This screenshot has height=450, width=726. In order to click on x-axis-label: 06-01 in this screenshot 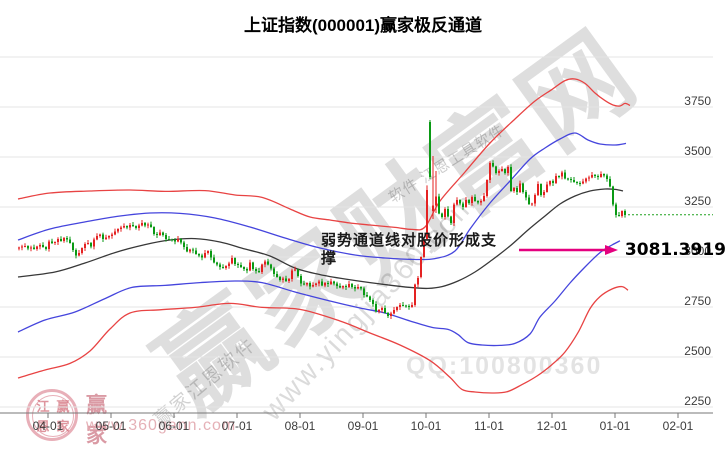, I will do `click(174, 426)`.